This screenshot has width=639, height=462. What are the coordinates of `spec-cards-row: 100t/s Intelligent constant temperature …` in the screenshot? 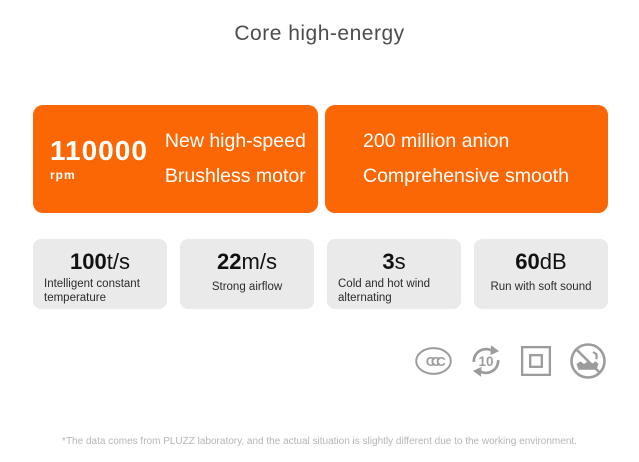 It's located at (320, 274).